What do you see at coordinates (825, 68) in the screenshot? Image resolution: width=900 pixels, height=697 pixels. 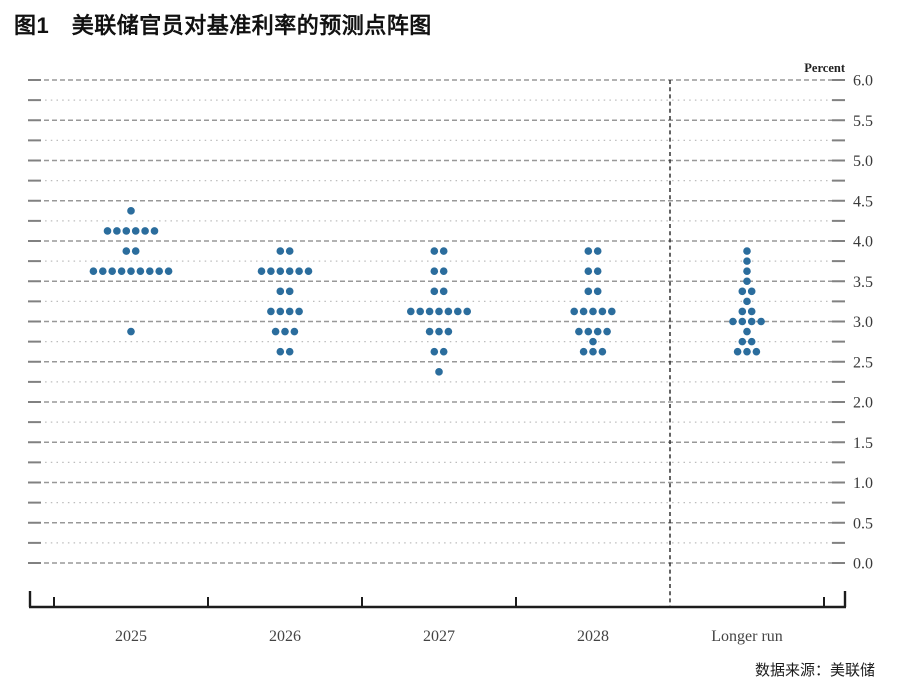 I see `percent-label: Percent` at bounding box center [825, 68].